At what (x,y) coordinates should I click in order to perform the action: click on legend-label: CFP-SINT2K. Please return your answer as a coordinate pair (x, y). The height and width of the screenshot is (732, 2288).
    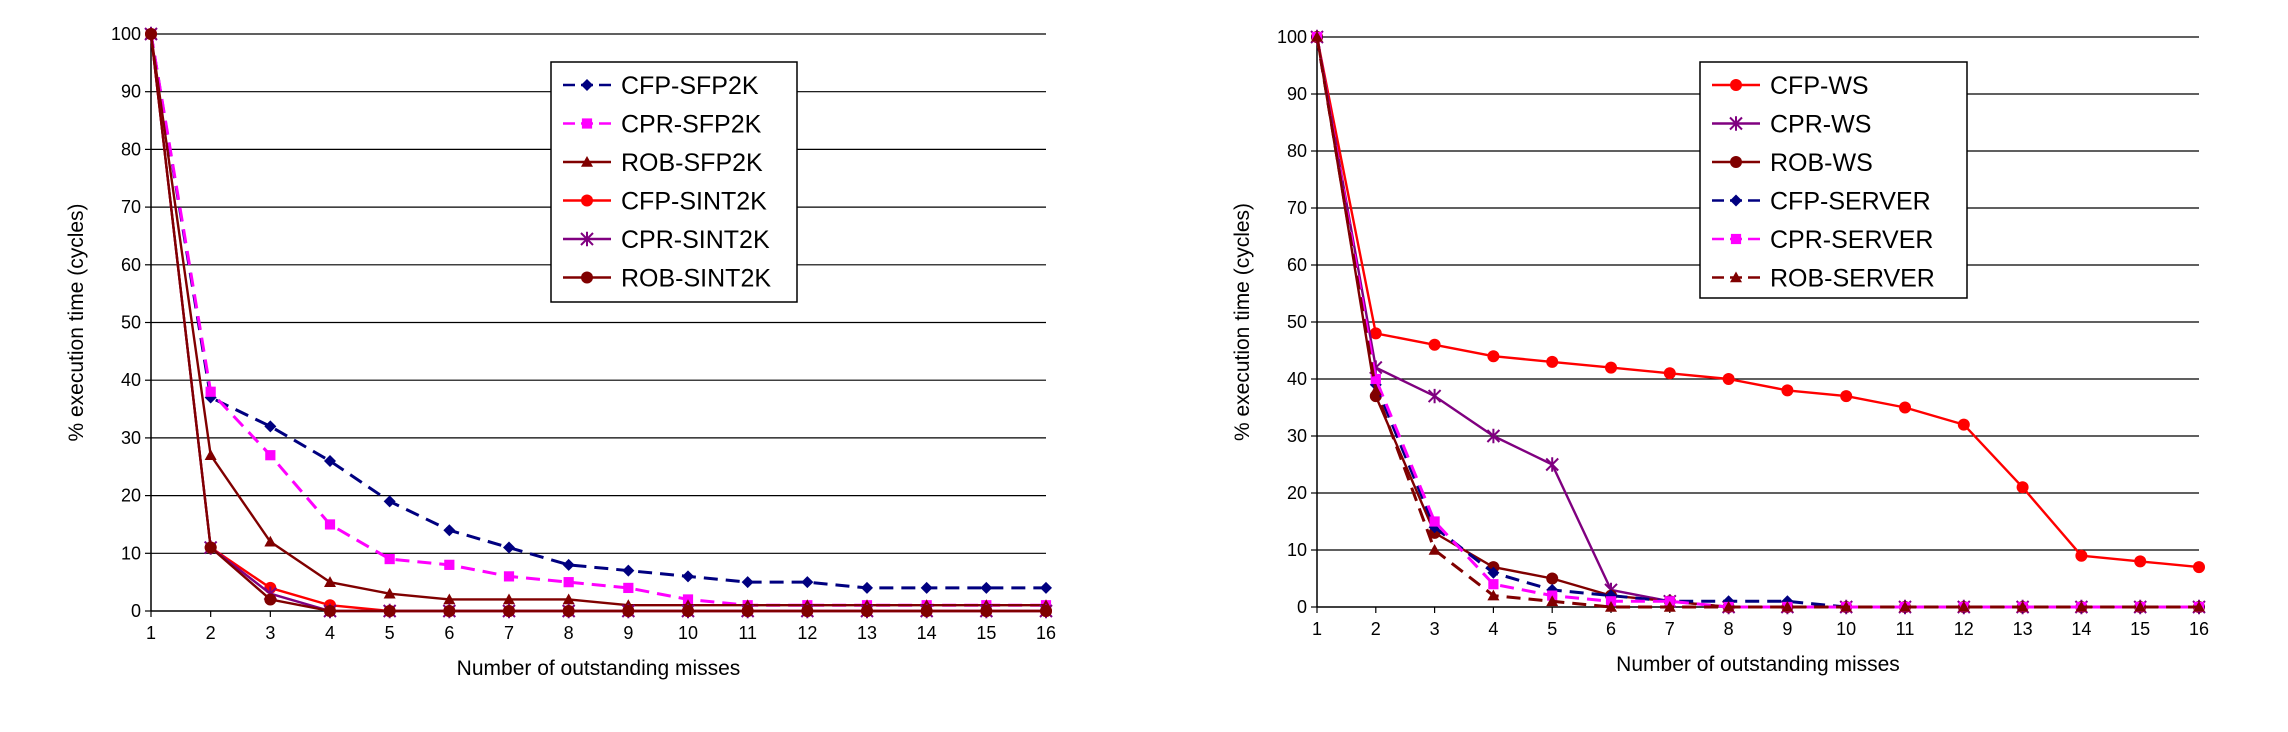
    Looking at the image, I should click on (694, 202).